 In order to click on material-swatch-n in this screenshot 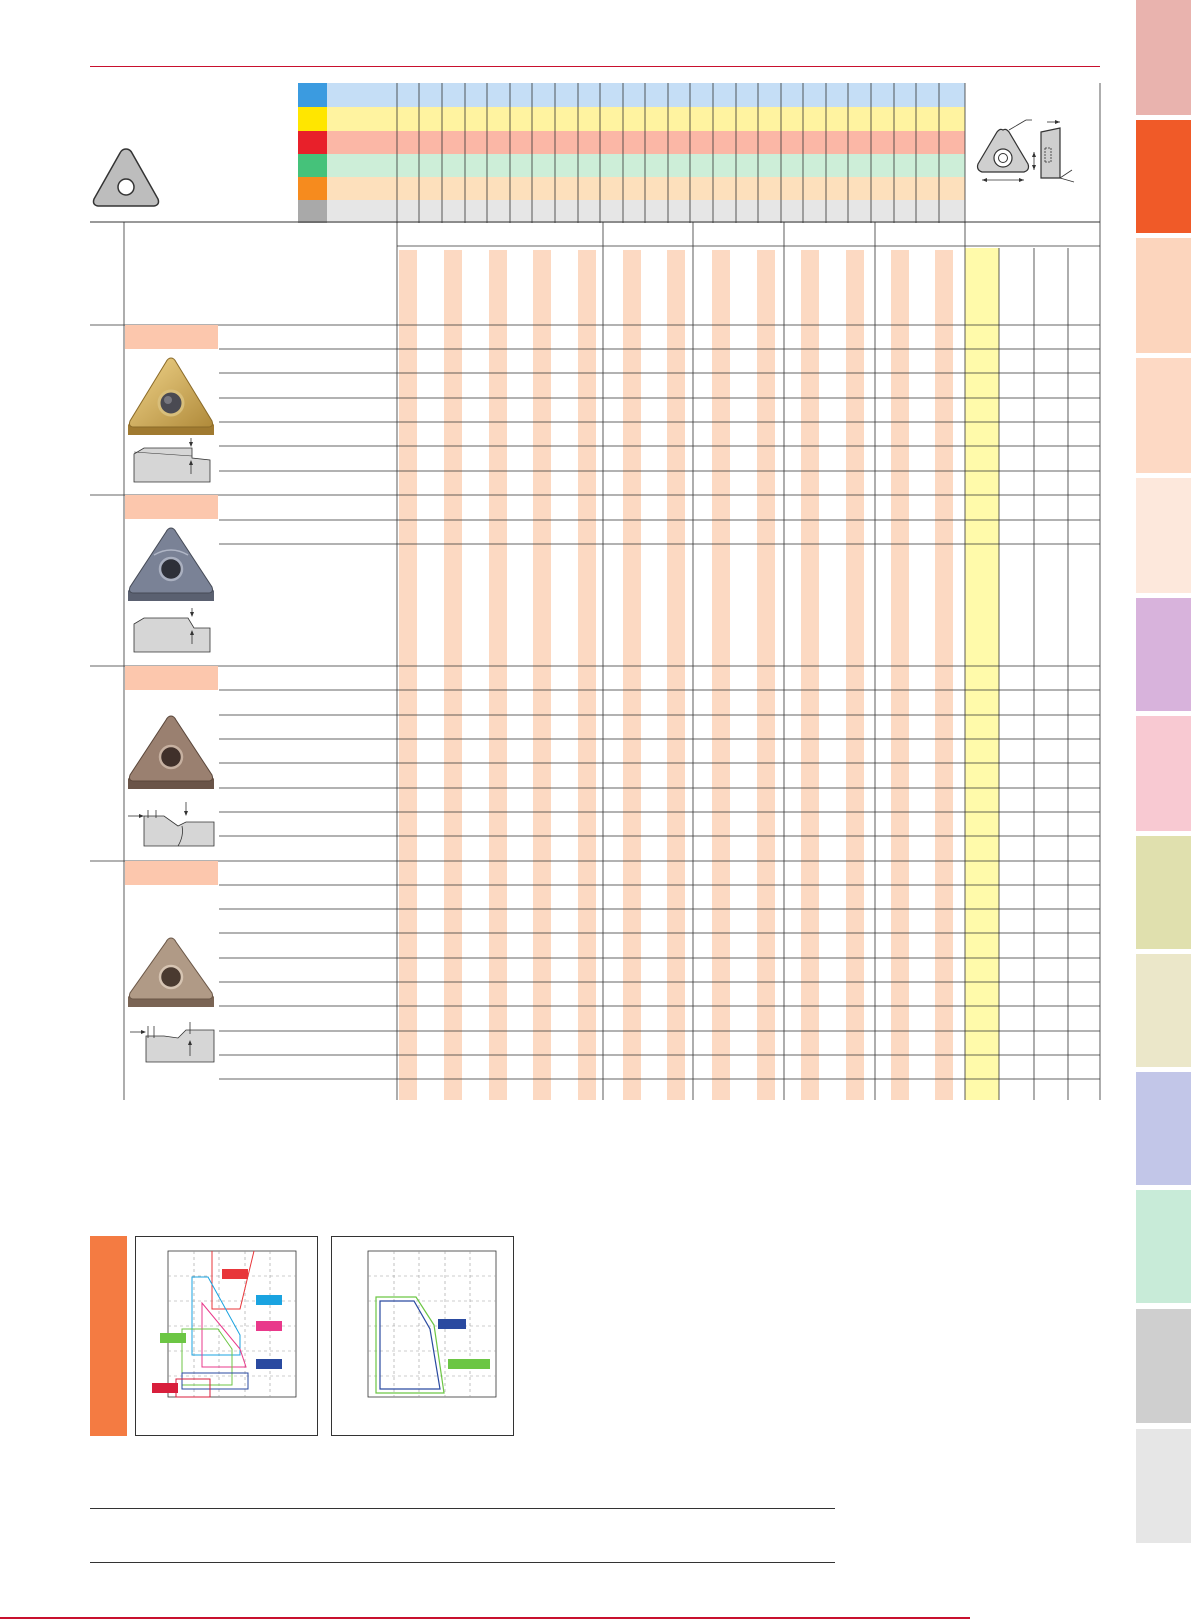, I will do `click(312, 165)`.